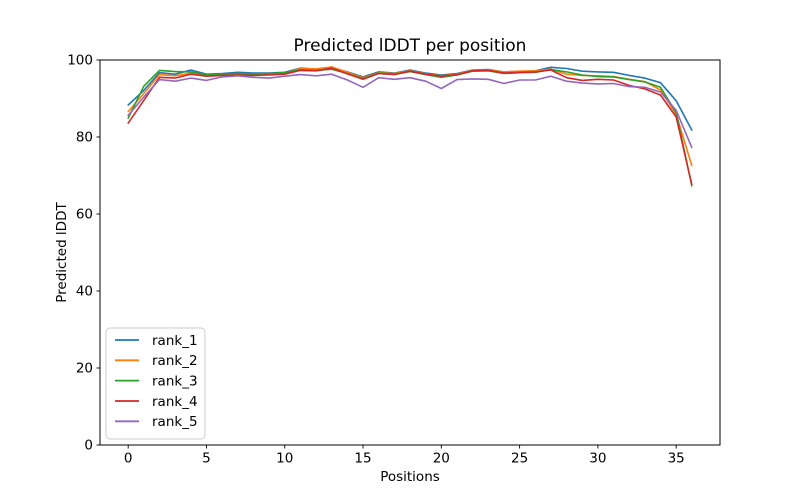  Describe the element at coordinates (88, 446) in the screenshot. I see `y-tick-label: 0` at that location.